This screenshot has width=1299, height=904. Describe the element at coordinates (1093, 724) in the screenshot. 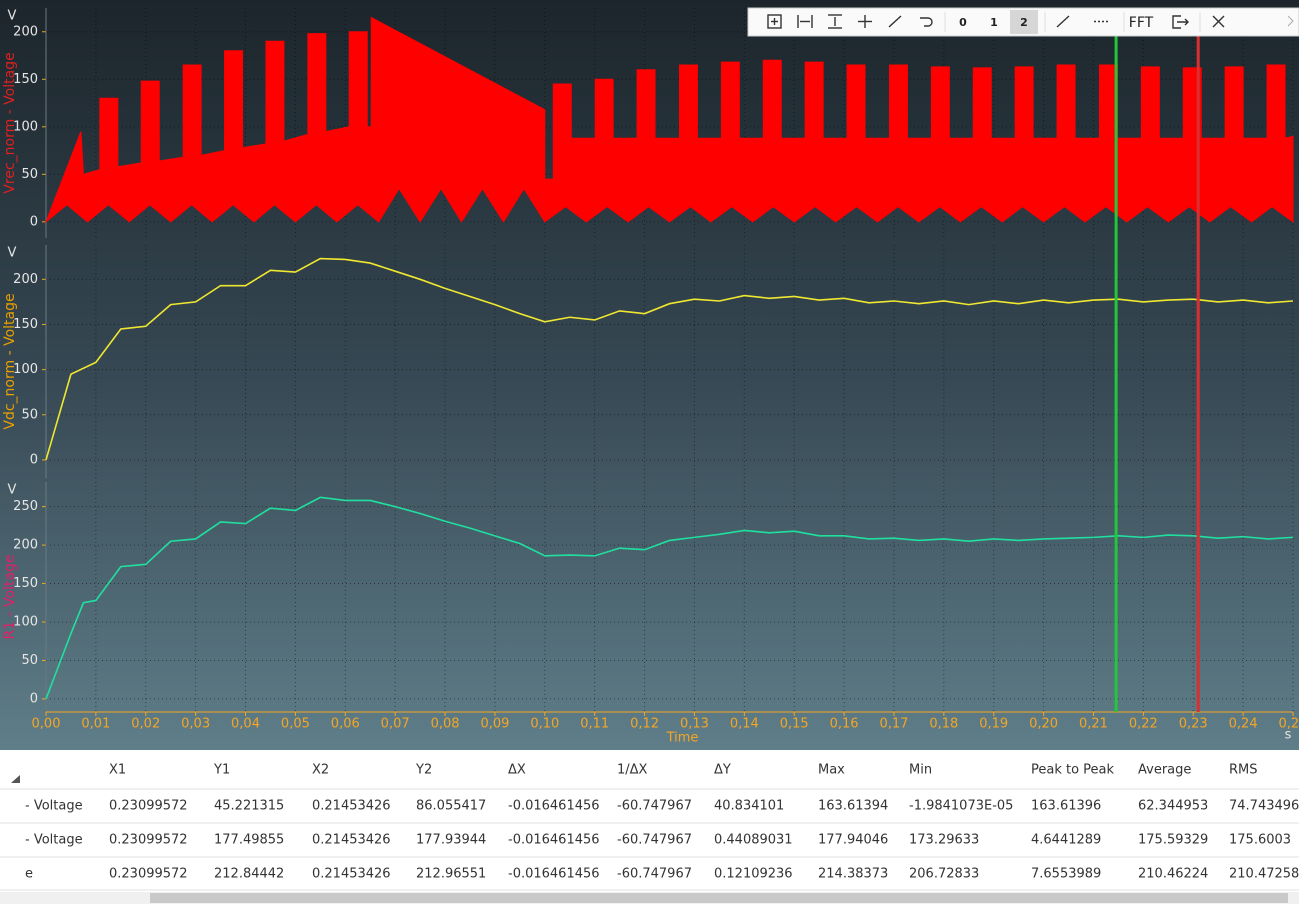

I see `x-tick-label: 0,21` at that location.